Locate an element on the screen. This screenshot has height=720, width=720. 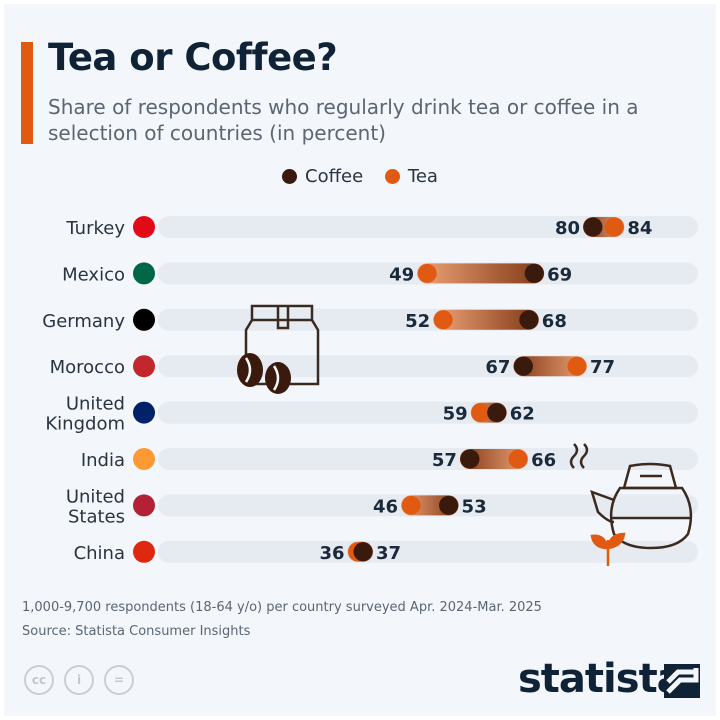
source-note: Source: Statista Consumer Insights is located at coordinates (136, 631).